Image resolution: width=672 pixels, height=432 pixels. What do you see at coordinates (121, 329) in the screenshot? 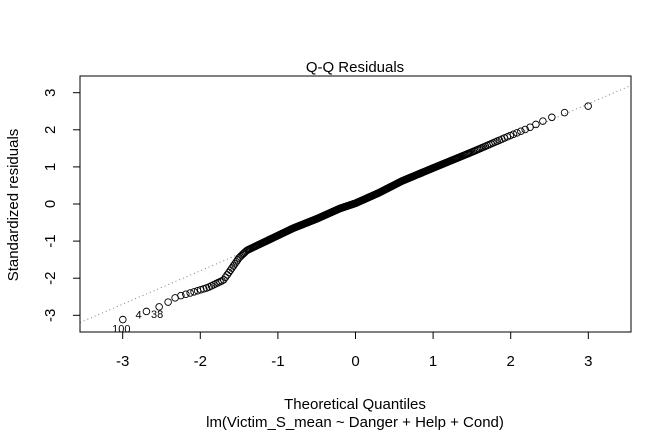
I see `outlier-label: 100` at bounding box center [121, 329].